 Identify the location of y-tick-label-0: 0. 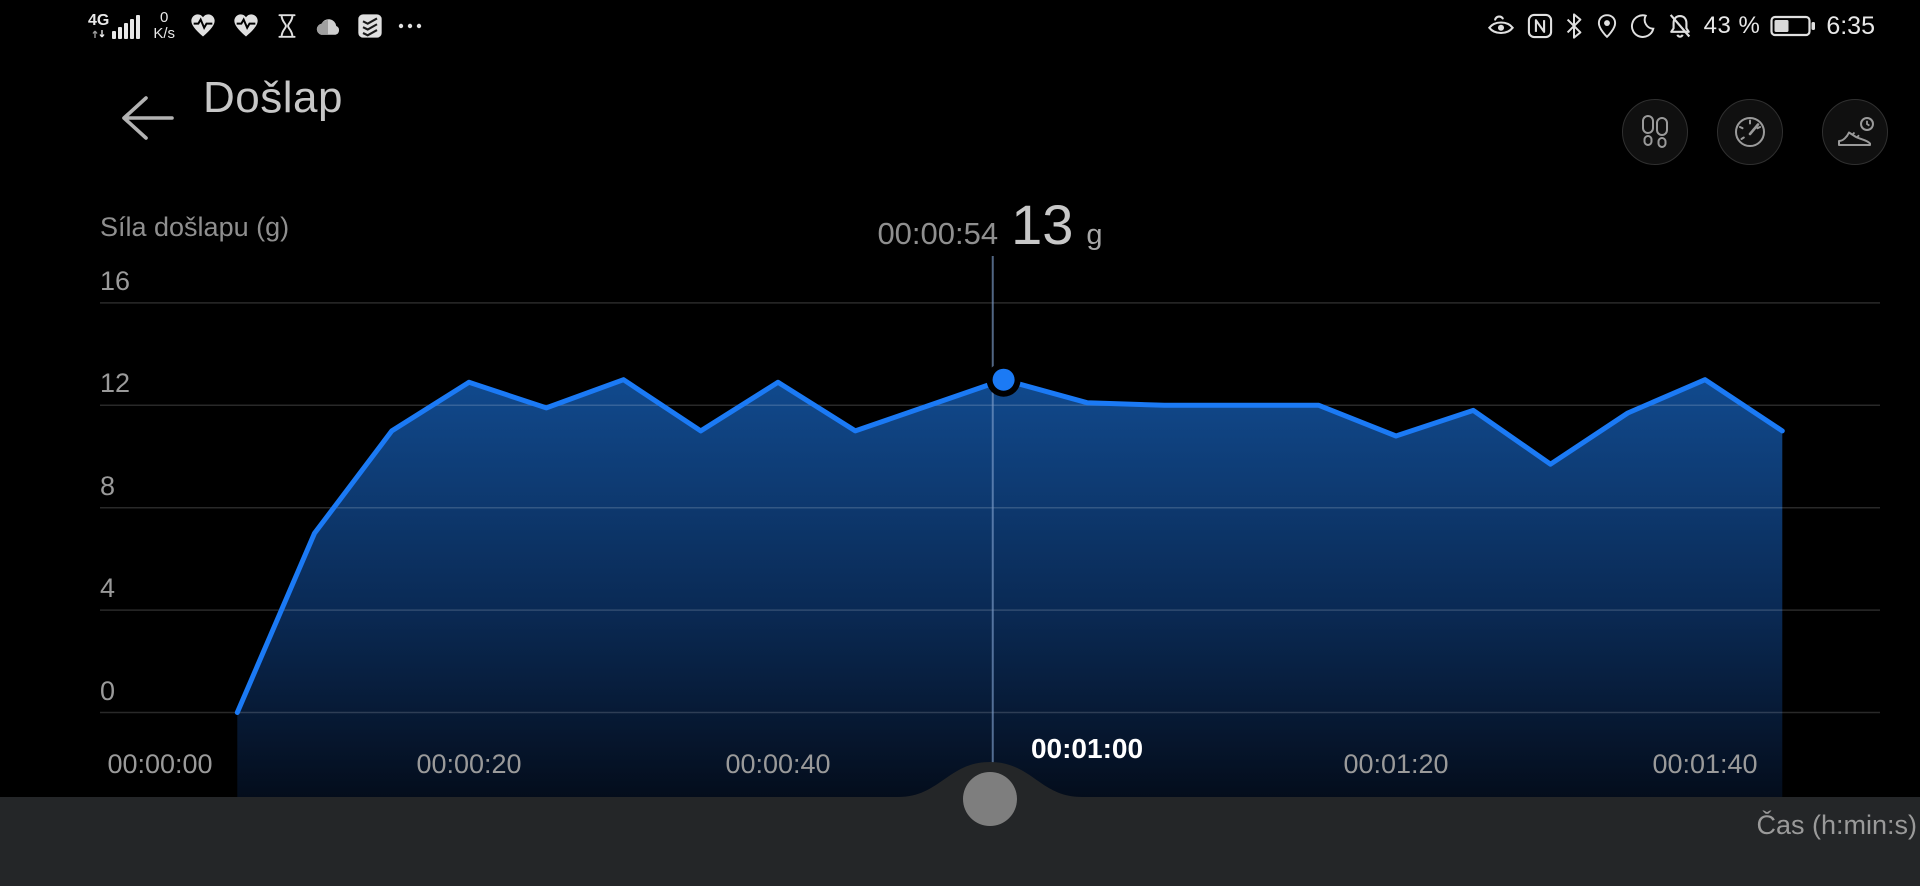
(108, 690).